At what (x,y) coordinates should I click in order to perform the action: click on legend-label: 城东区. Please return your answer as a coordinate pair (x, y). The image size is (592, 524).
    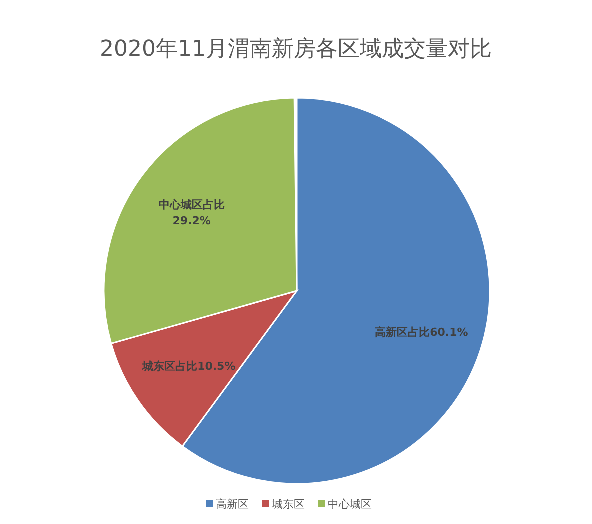
    Looking at the image, I should click on (288, 504).